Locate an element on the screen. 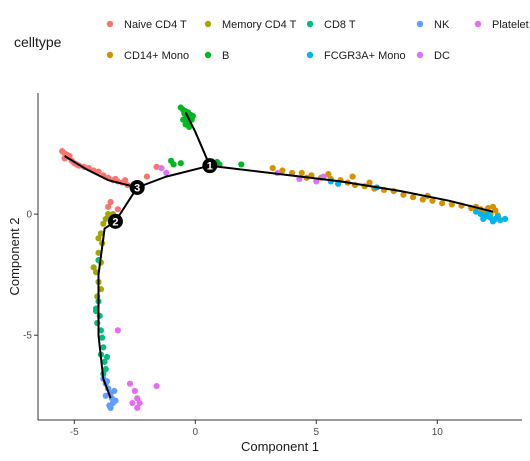 This screenshot has width=530, height=461. x-tick-label: -5 is located at coordinates (74, 432).